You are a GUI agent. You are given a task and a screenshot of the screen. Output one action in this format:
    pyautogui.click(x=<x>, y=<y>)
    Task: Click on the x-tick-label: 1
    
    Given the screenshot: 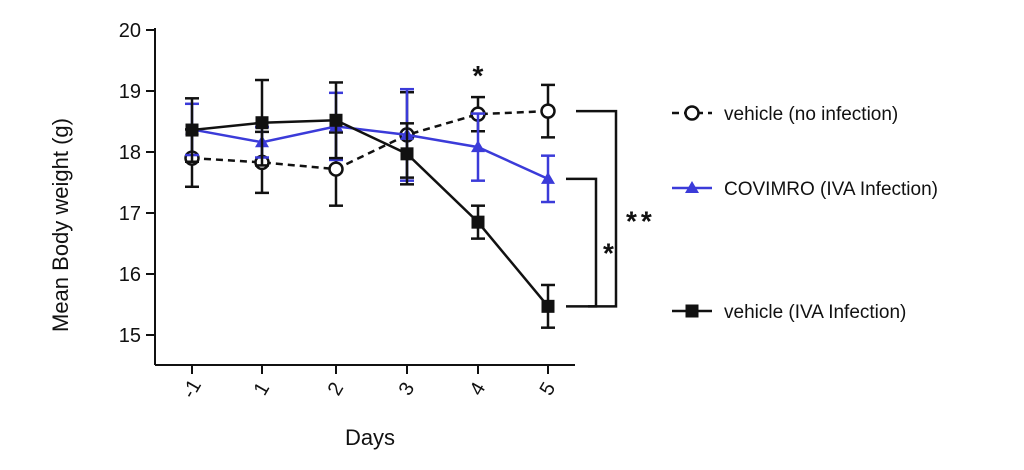 What is the action you would take?
    pyautogui.click(x=262, y=389)
    